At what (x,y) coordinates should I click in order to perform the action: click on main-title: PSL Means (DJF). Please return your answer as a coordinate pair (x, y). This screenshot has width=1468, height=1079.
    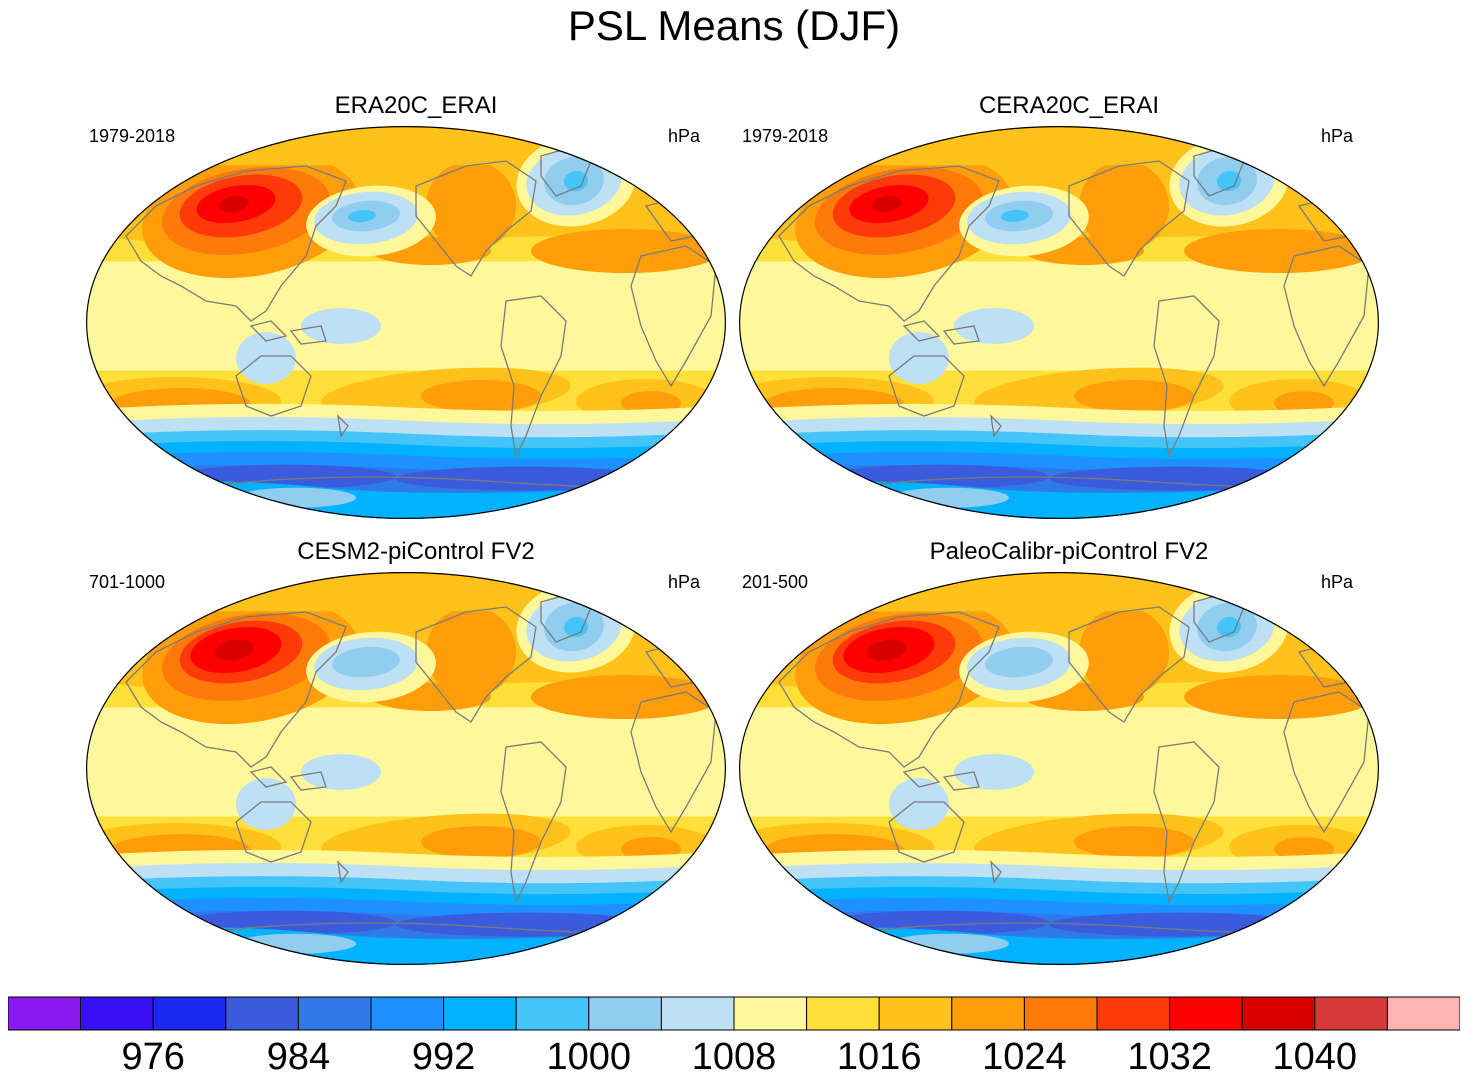
    Looking at the image, I should click on (734, 25).